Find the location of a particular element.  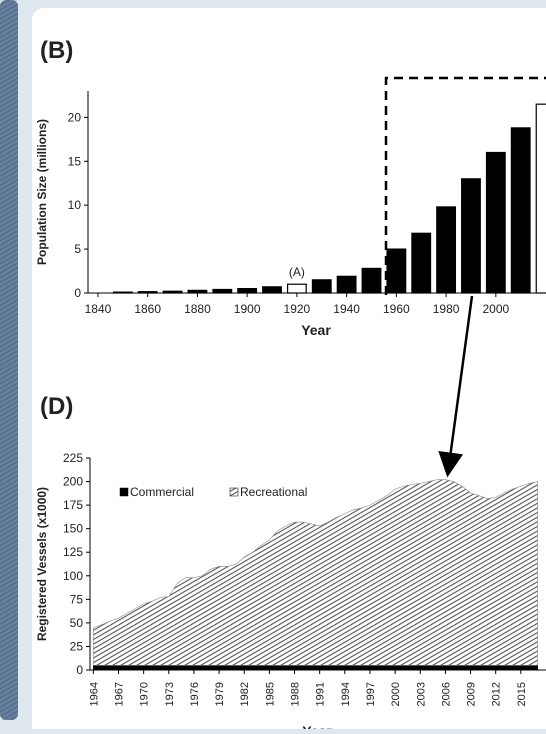

y-tick-label: 10 is located at coordinates (75, 205).